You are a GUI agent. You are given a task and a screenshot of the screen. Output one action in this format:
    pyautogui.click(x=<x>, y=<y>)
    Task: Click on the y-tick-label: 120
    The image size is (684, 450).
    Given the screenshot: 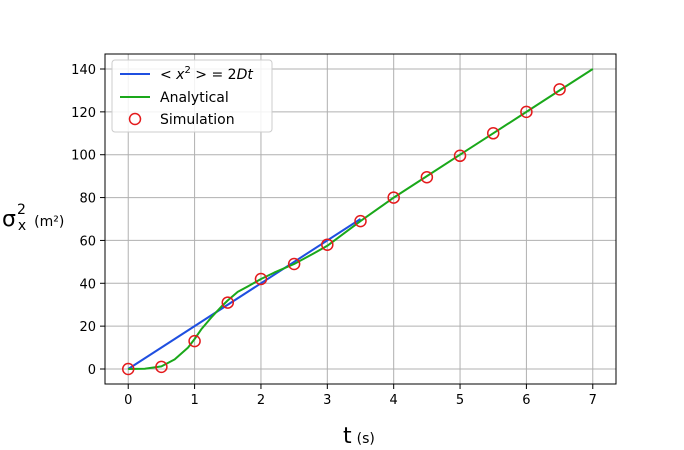 What is the action you would take?
    pyautogui.click(x=83, y=113)
    